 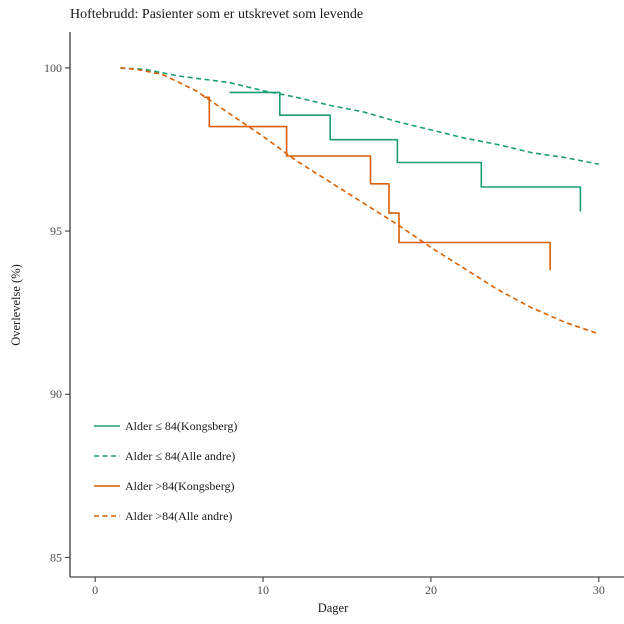 I want to click on x-tick-label: 0, so click(x=95, y=590).